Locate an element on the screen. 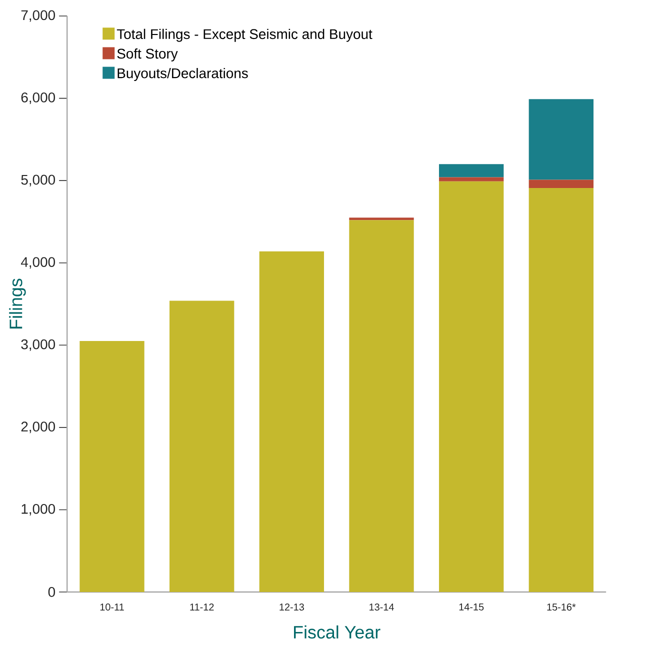  legend-label: Total Filings - Except Seismic and Buyout is located at coordinates (244, 35).